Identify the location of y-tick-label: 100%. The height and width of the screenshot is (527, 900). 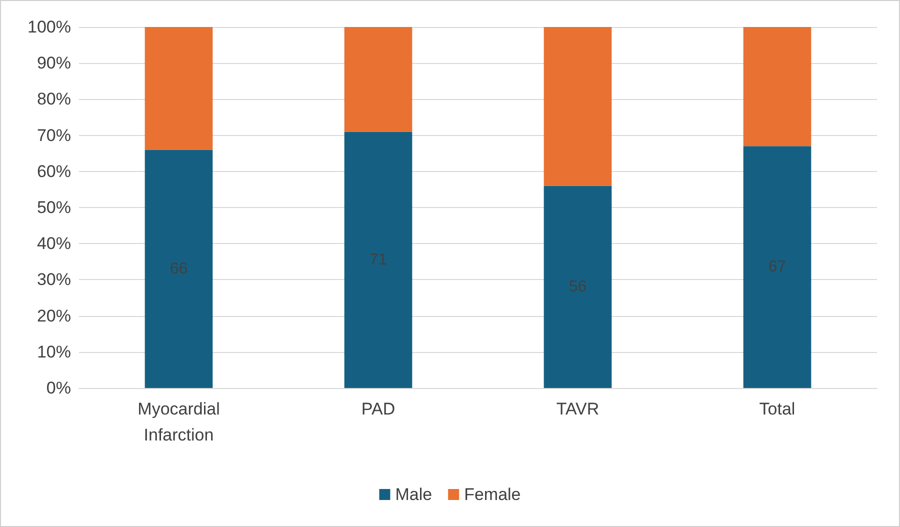
(49, 27).